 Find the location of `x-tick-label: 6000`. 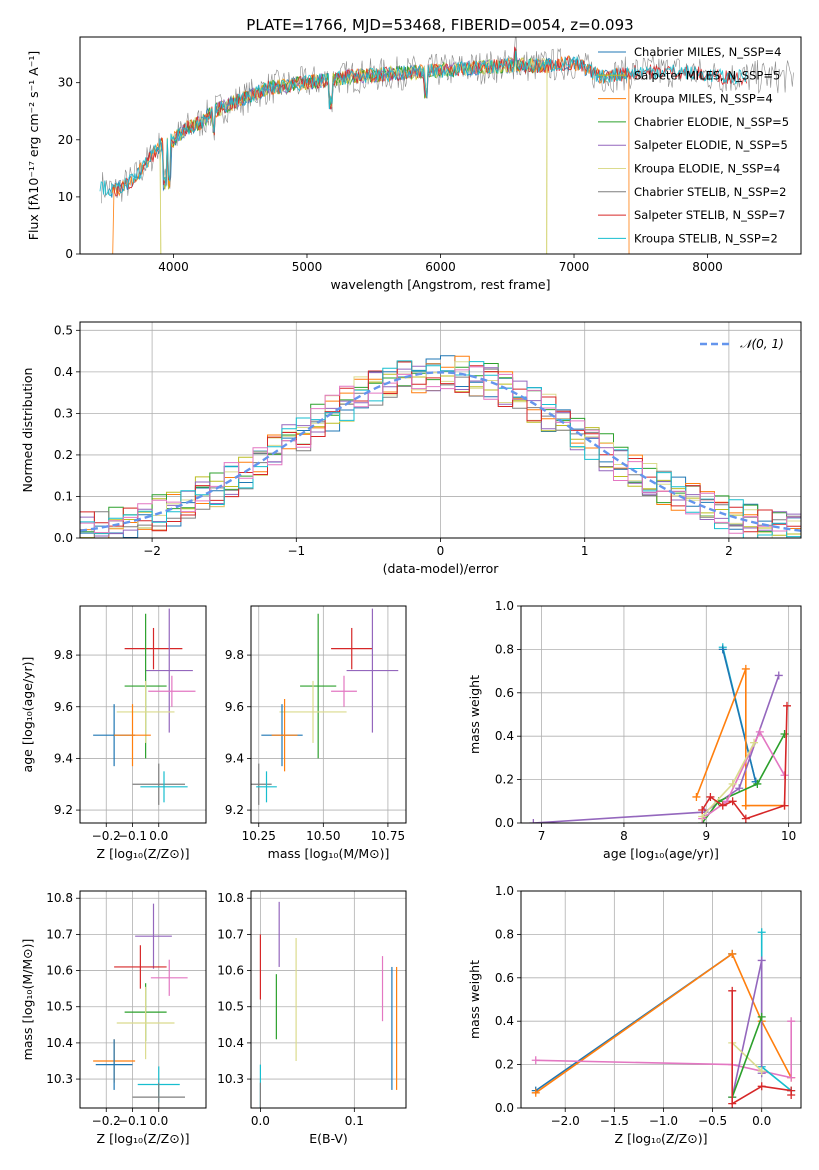

x-tick-label: 6000 is located at coordinates (440, 267).